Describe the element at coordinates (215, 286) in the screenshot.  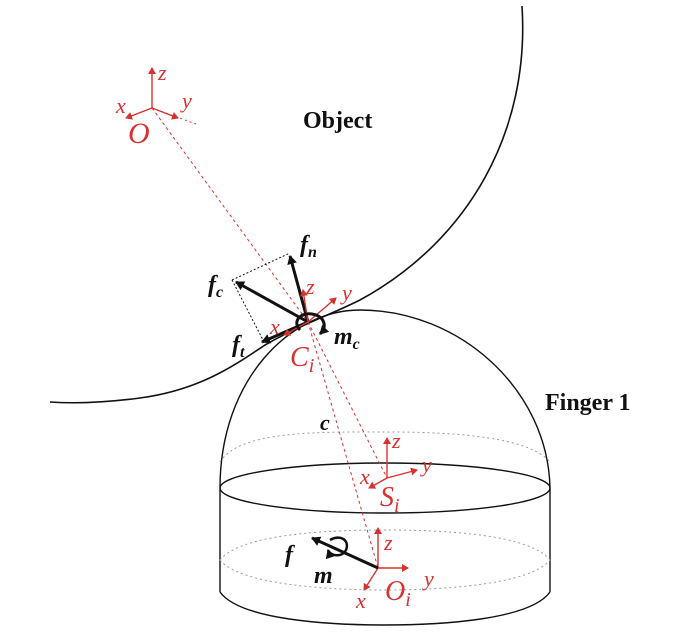
I see `force-fc-label: fc` at that location.